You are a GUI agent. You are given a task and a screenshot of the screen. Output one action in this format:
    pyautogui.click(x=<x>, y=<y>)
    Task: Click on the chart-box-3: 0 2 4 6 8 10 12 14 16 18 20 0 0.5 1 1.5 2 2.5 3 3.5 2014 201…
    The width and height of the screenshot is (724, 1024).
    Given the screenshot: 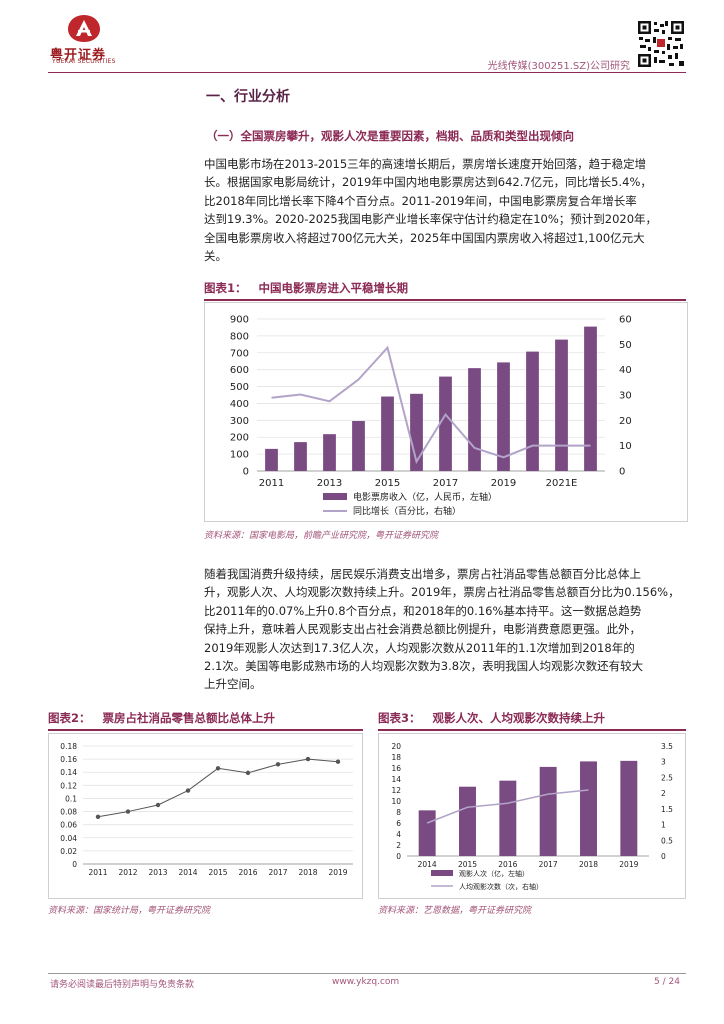 What is the action you would take?
    pyautogui.click(x=532, y=816)
    